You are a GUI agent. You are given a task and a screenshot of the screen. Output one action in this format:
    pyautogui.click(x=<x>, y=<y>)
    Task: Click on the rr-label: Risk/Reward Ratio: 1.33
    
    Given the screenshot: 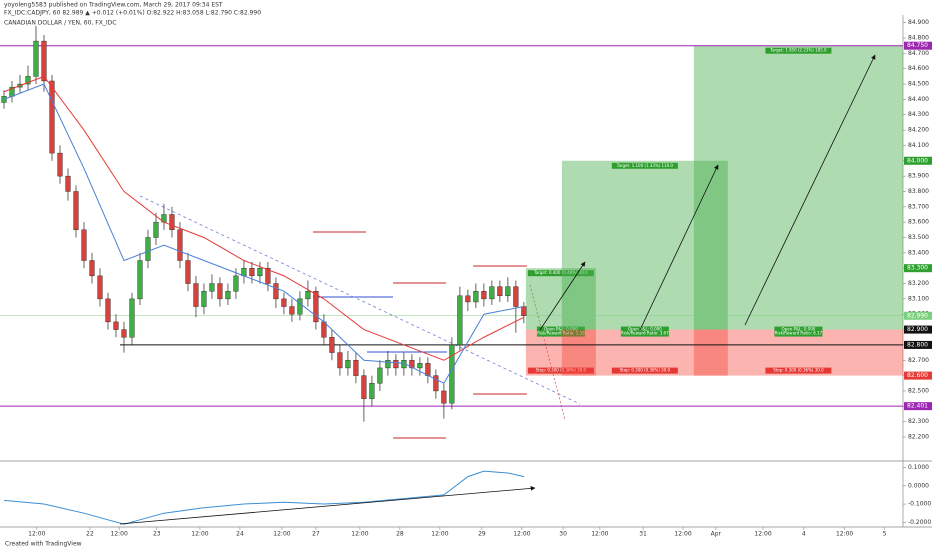 What is the action you would take?
    pyautogui.click(x=561, y=333)
    